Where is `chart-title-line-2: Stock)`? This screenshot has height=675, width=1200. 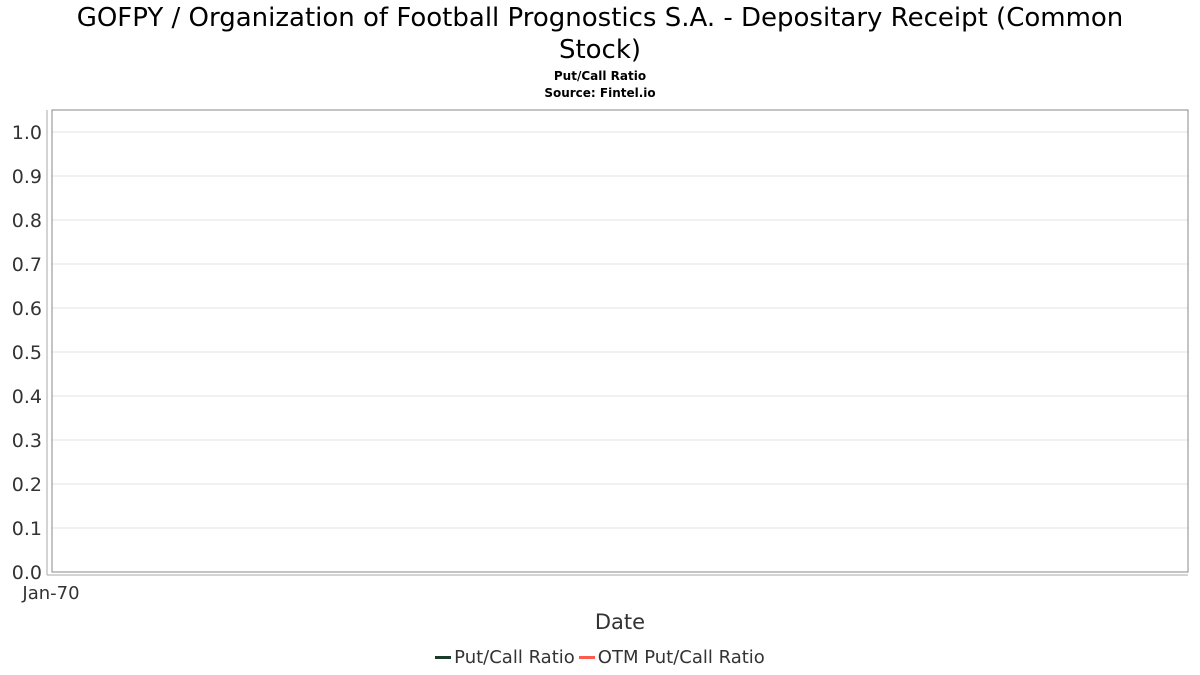
chart-title-line-2: Stock) is located at coordinates (600, 50).